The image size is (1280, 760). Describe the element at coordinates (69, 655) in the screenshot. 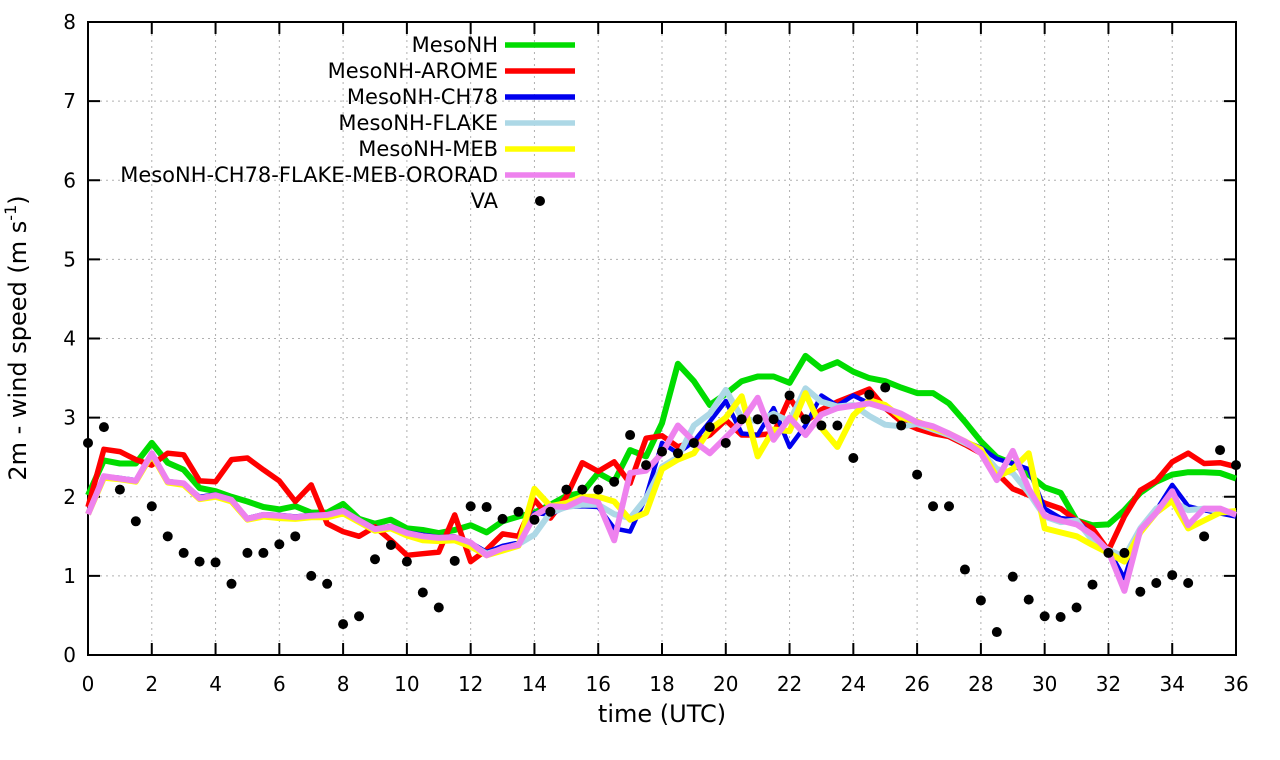

I see `y-tick-label: 0` at that location.